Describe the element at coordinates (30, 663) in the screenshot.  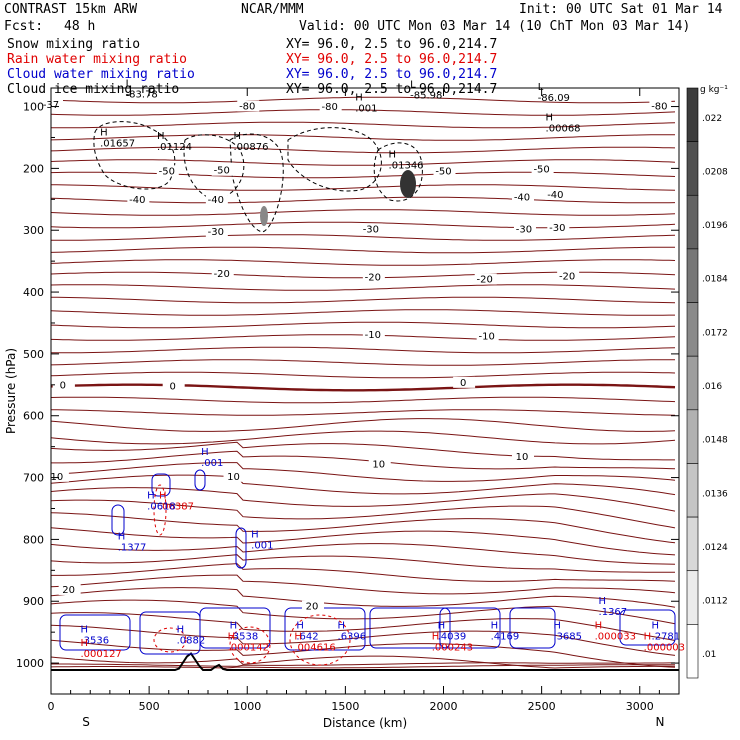
I see `y-tick-label: 1000` at that location.